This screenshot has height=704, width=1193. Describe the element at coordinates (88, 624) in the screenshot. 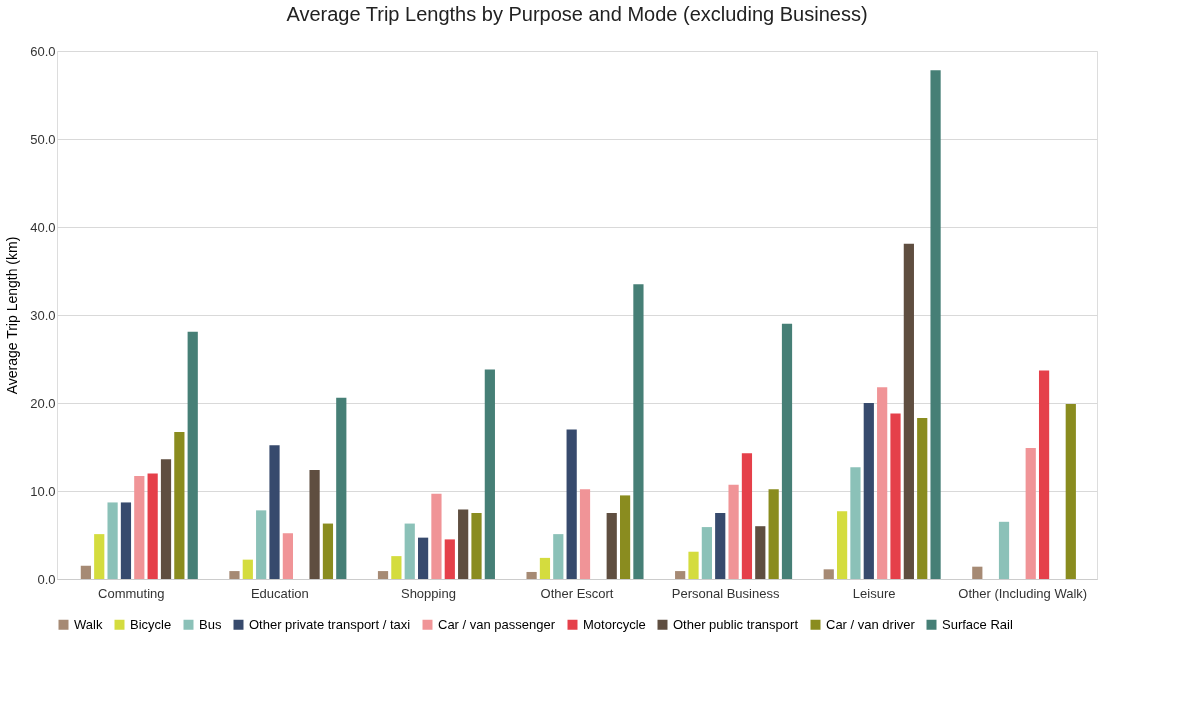

I see `legend-label: Walk` at that location.